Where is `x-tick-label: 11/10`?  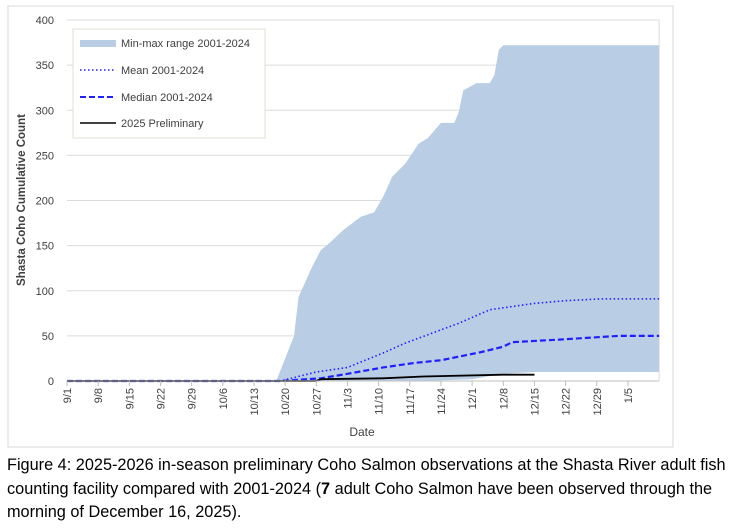 x-tick-label: 11/10 is located at coordinates (380, 401).